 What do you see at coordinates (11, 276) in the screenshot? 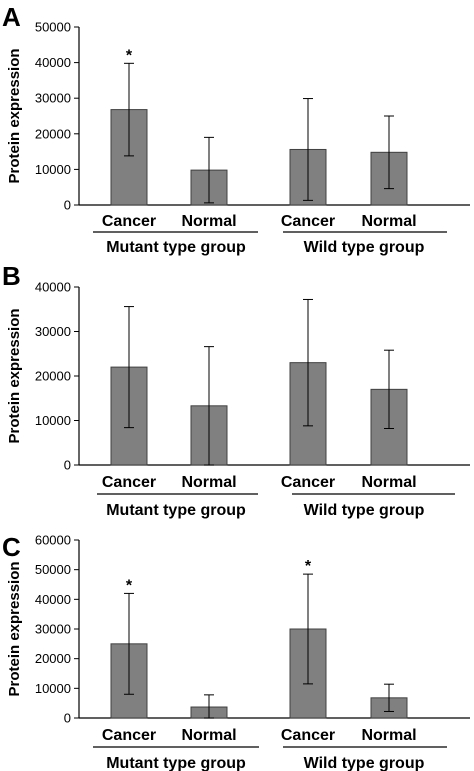
I see `panel-B-label: B` at bounding box center [11, 276].